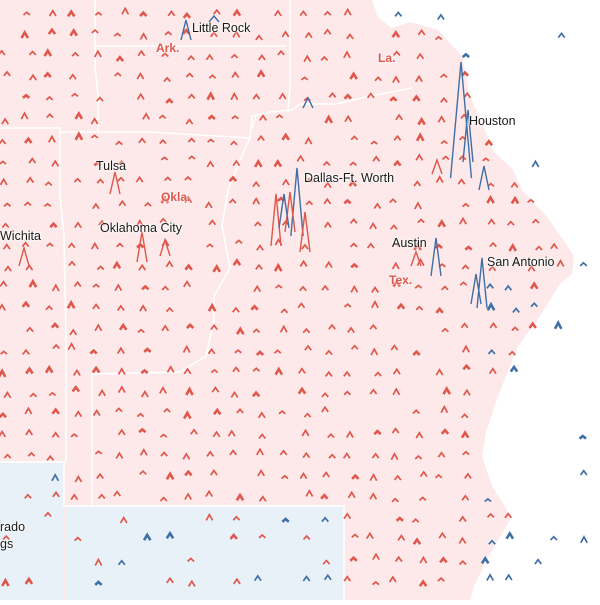 The height and width of the screenshot is (605, 600). I want to click on spike-la-north, so click(308, 102).